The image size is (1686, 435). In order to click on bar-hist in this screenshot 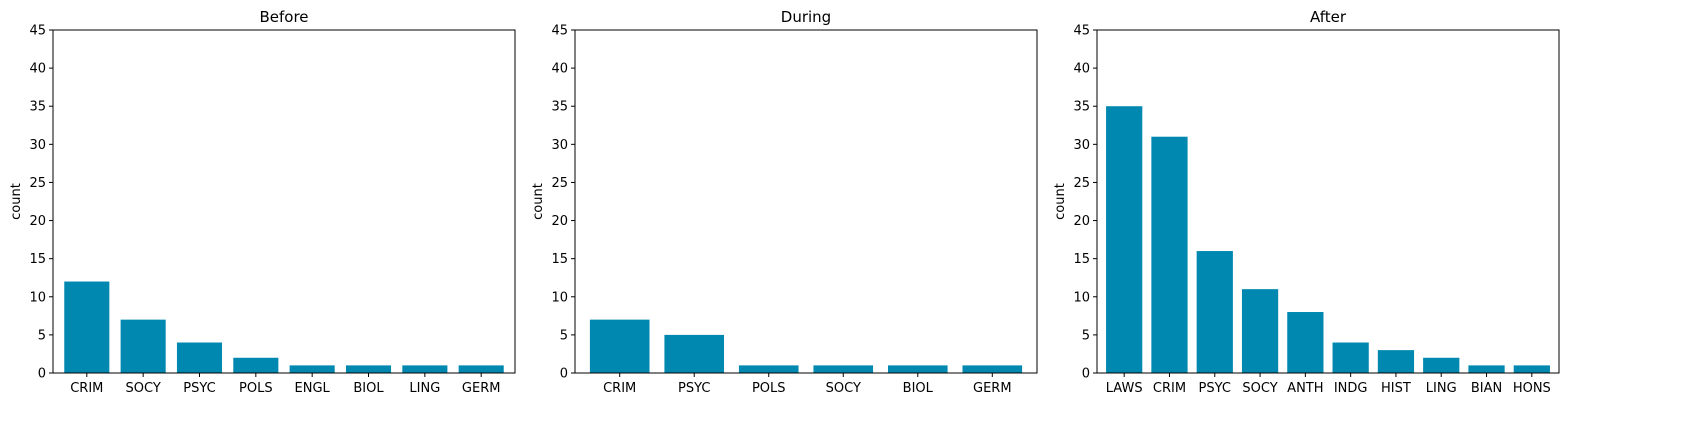, I will do `click(1396, 361)`.